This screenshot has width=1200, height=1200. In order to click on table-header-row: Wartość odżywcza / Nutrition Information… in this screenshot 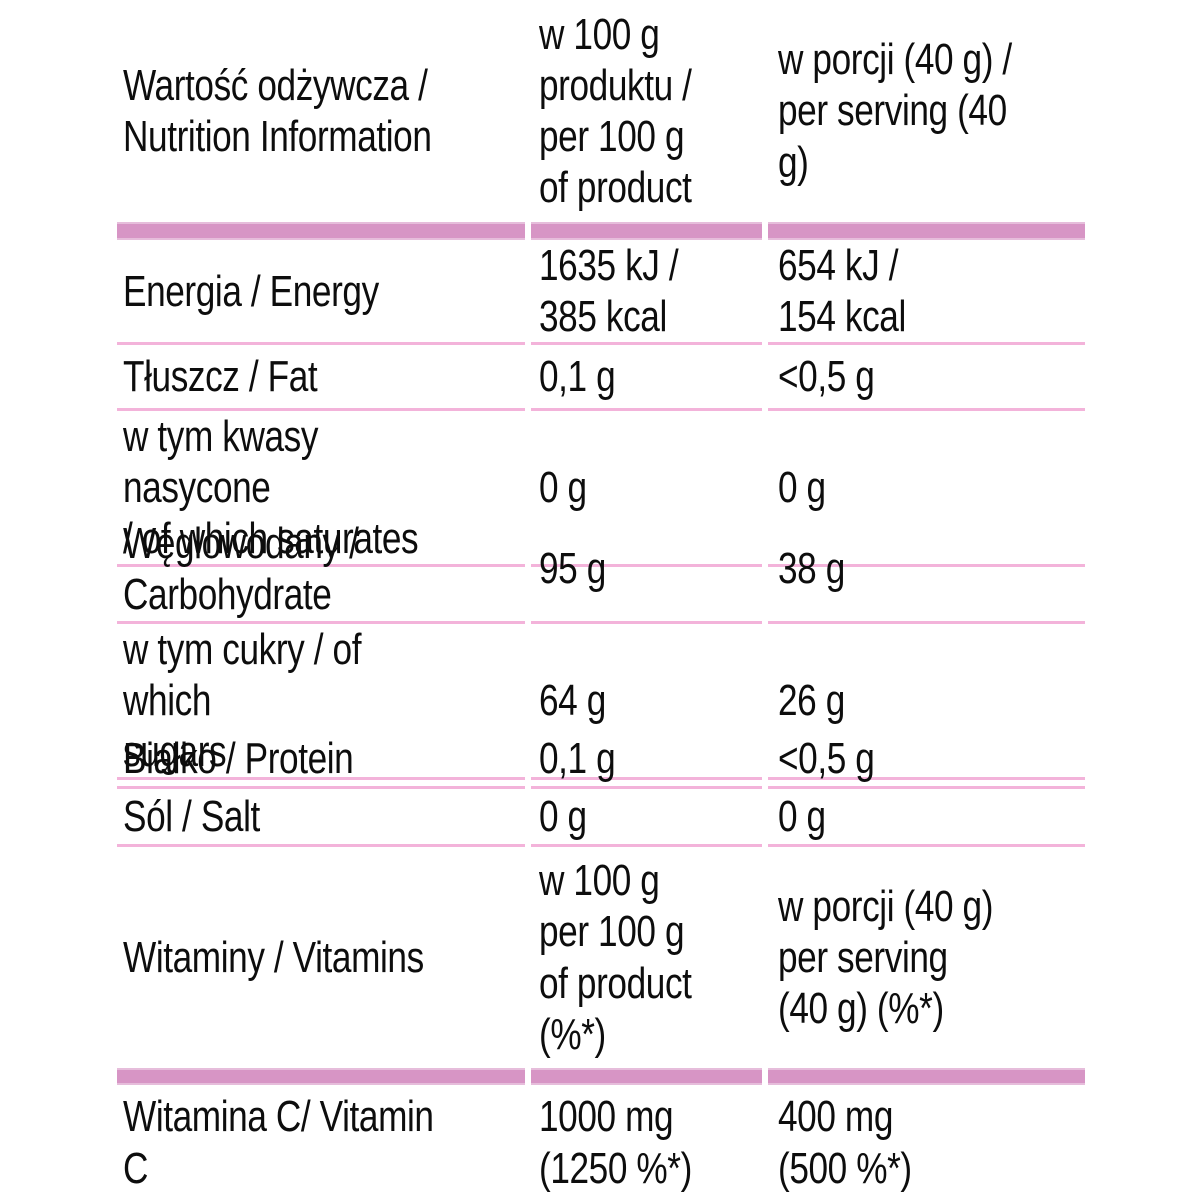, I will do `click(601, 111)`.